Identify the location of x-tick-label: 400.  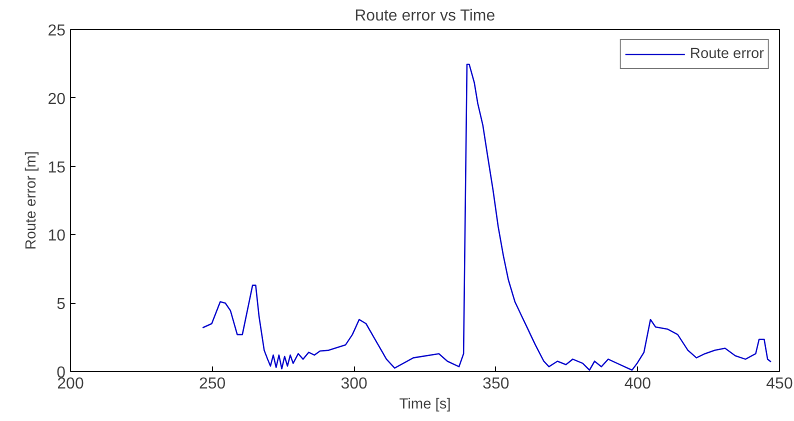
(638, 384).